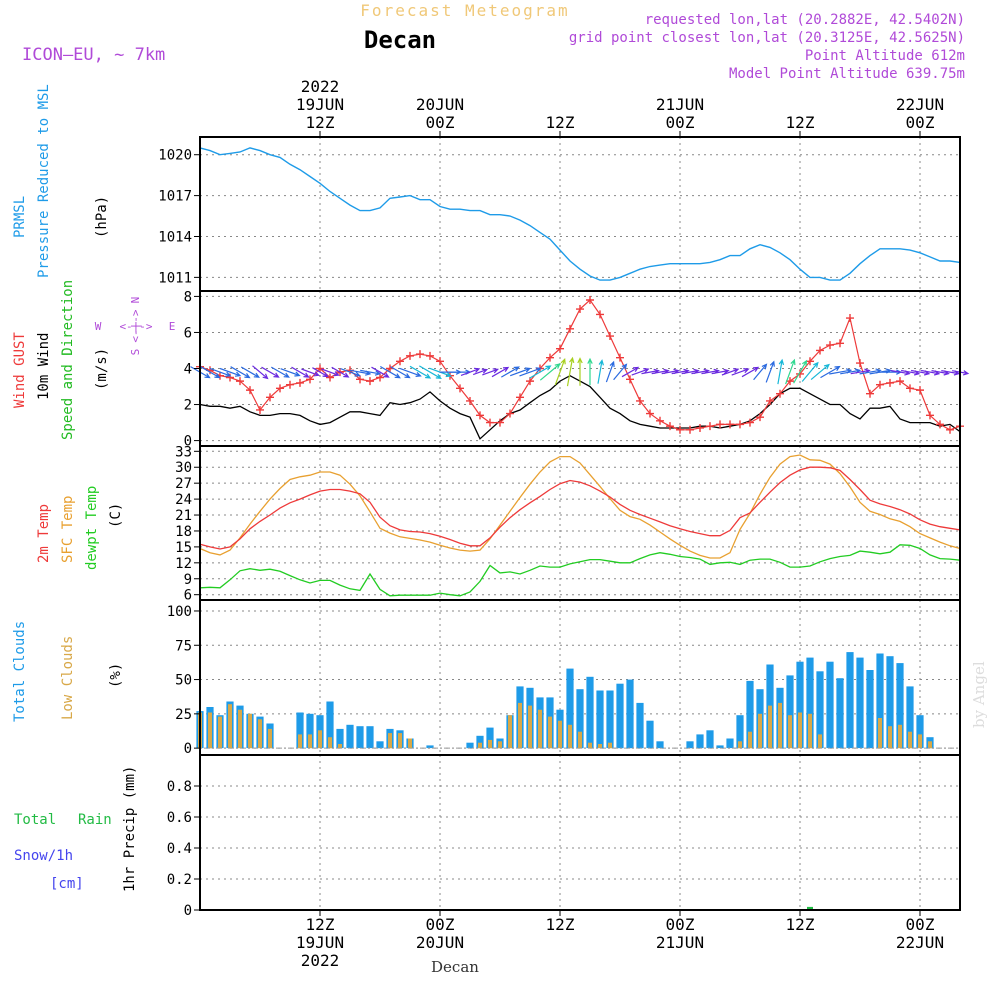 This screenshot has height=1000, width=1000. What do you see at coordinates (320, 86) in the screenshot?
I see `x-tick-label-top: 2022` at bounding box center [320, 86].